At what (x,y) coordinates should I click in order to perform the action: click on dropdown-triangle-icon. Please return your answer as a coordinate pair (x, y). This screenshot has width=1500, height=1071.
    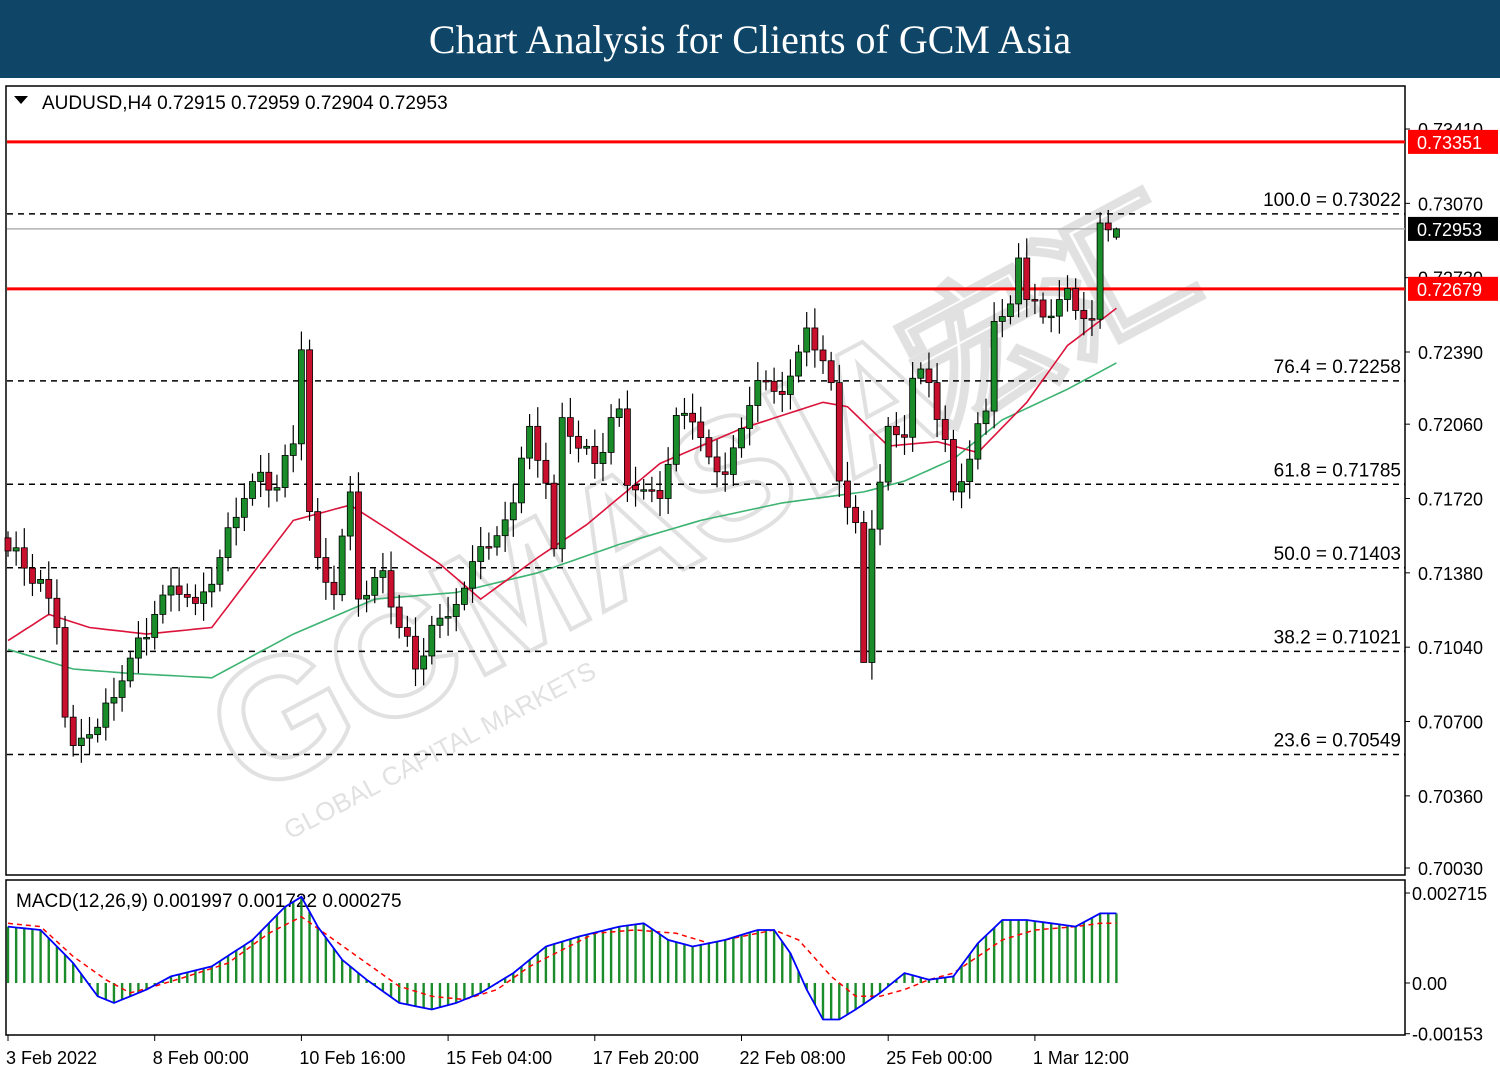
    Looking at the image, I should click on (21, 100).